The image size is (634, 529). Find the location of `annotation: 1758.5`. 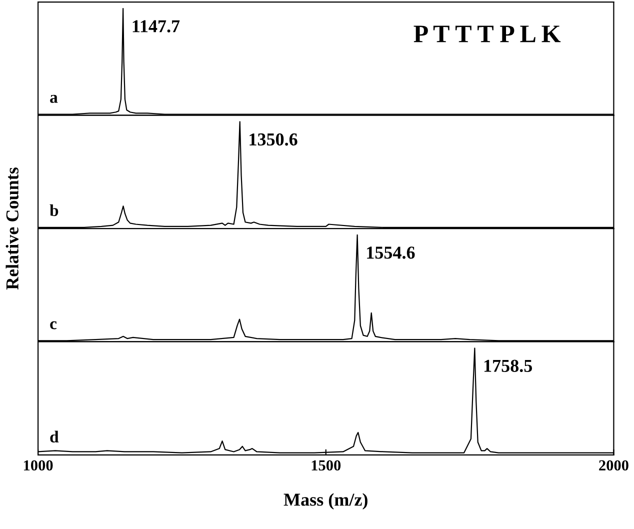

annotation: 1758.5 is located at coordinates (508, 366).